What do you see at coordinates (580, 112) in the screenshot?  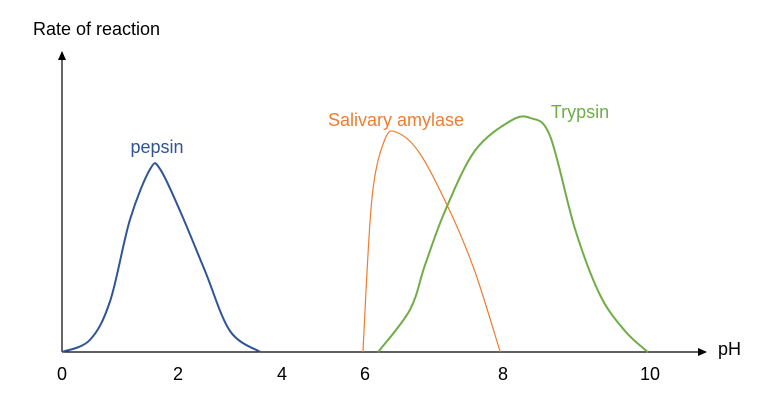 I see `series-label: Trypsin` at bounding box center [580, 112].